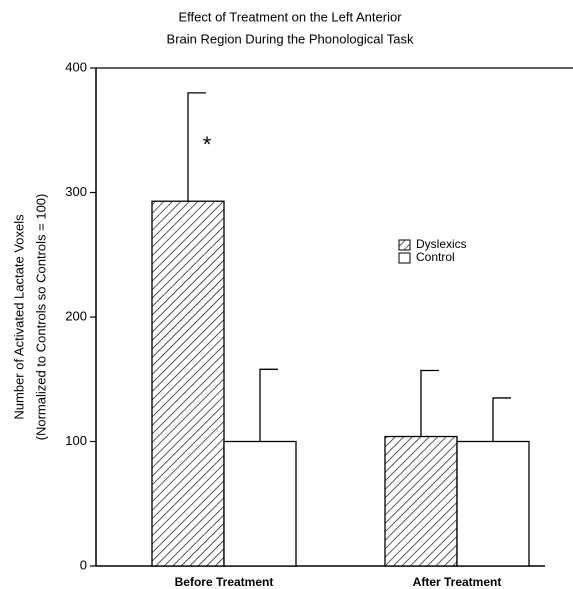  I want to click on y-tick-label: 100, so click(76, 440).